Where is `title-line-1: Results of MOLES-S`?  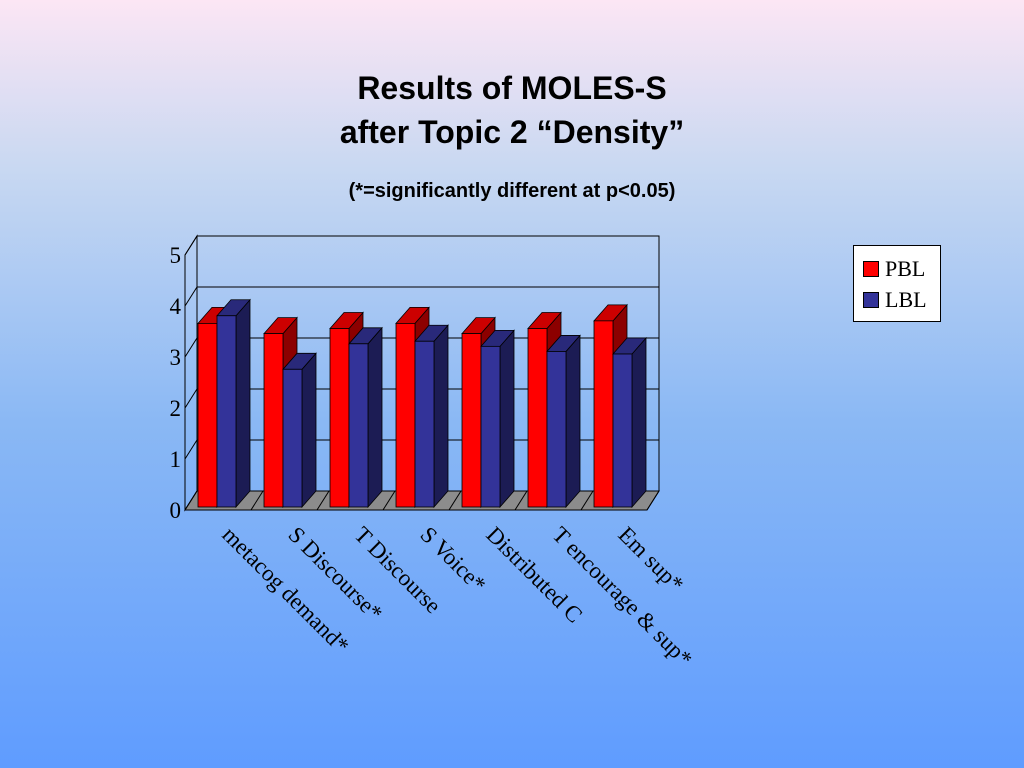
title-line-1: Results of MOLES-S is located at coordinates (512, 88).